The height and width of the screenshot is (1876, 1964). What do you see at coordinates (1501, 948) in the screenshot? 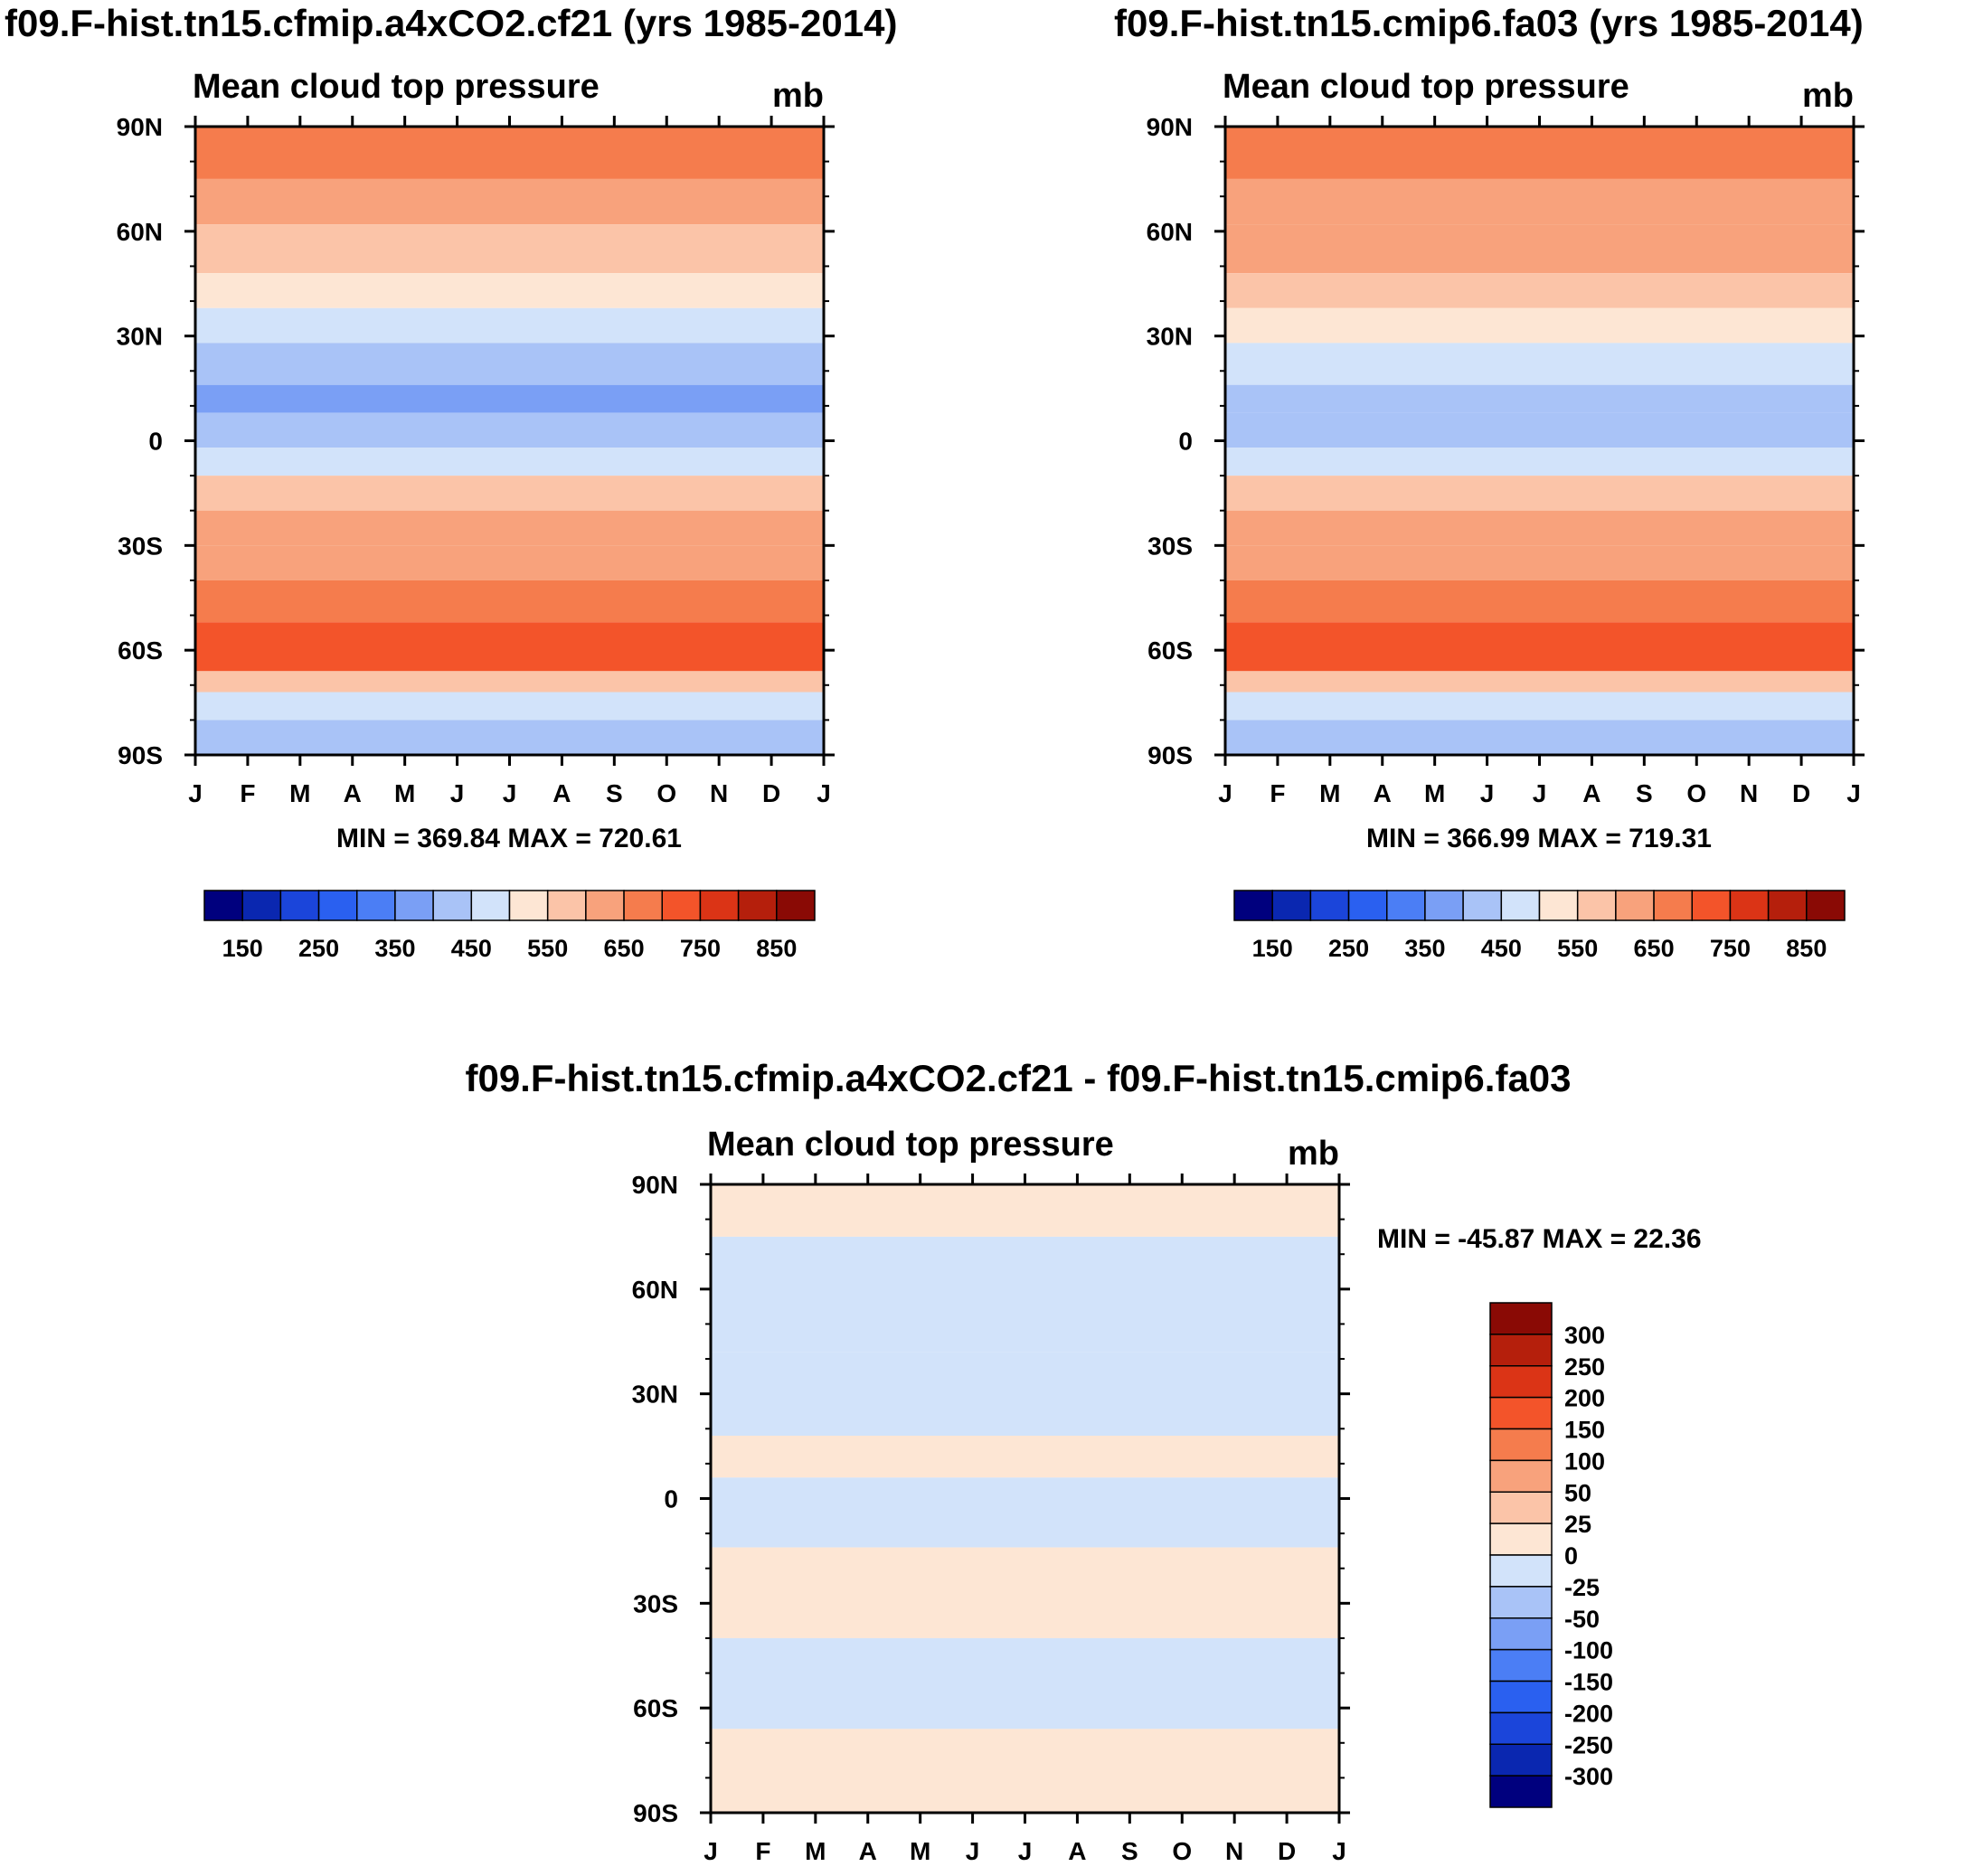
I see `colorbar-label: 450` at bounding box center [1501, 948].